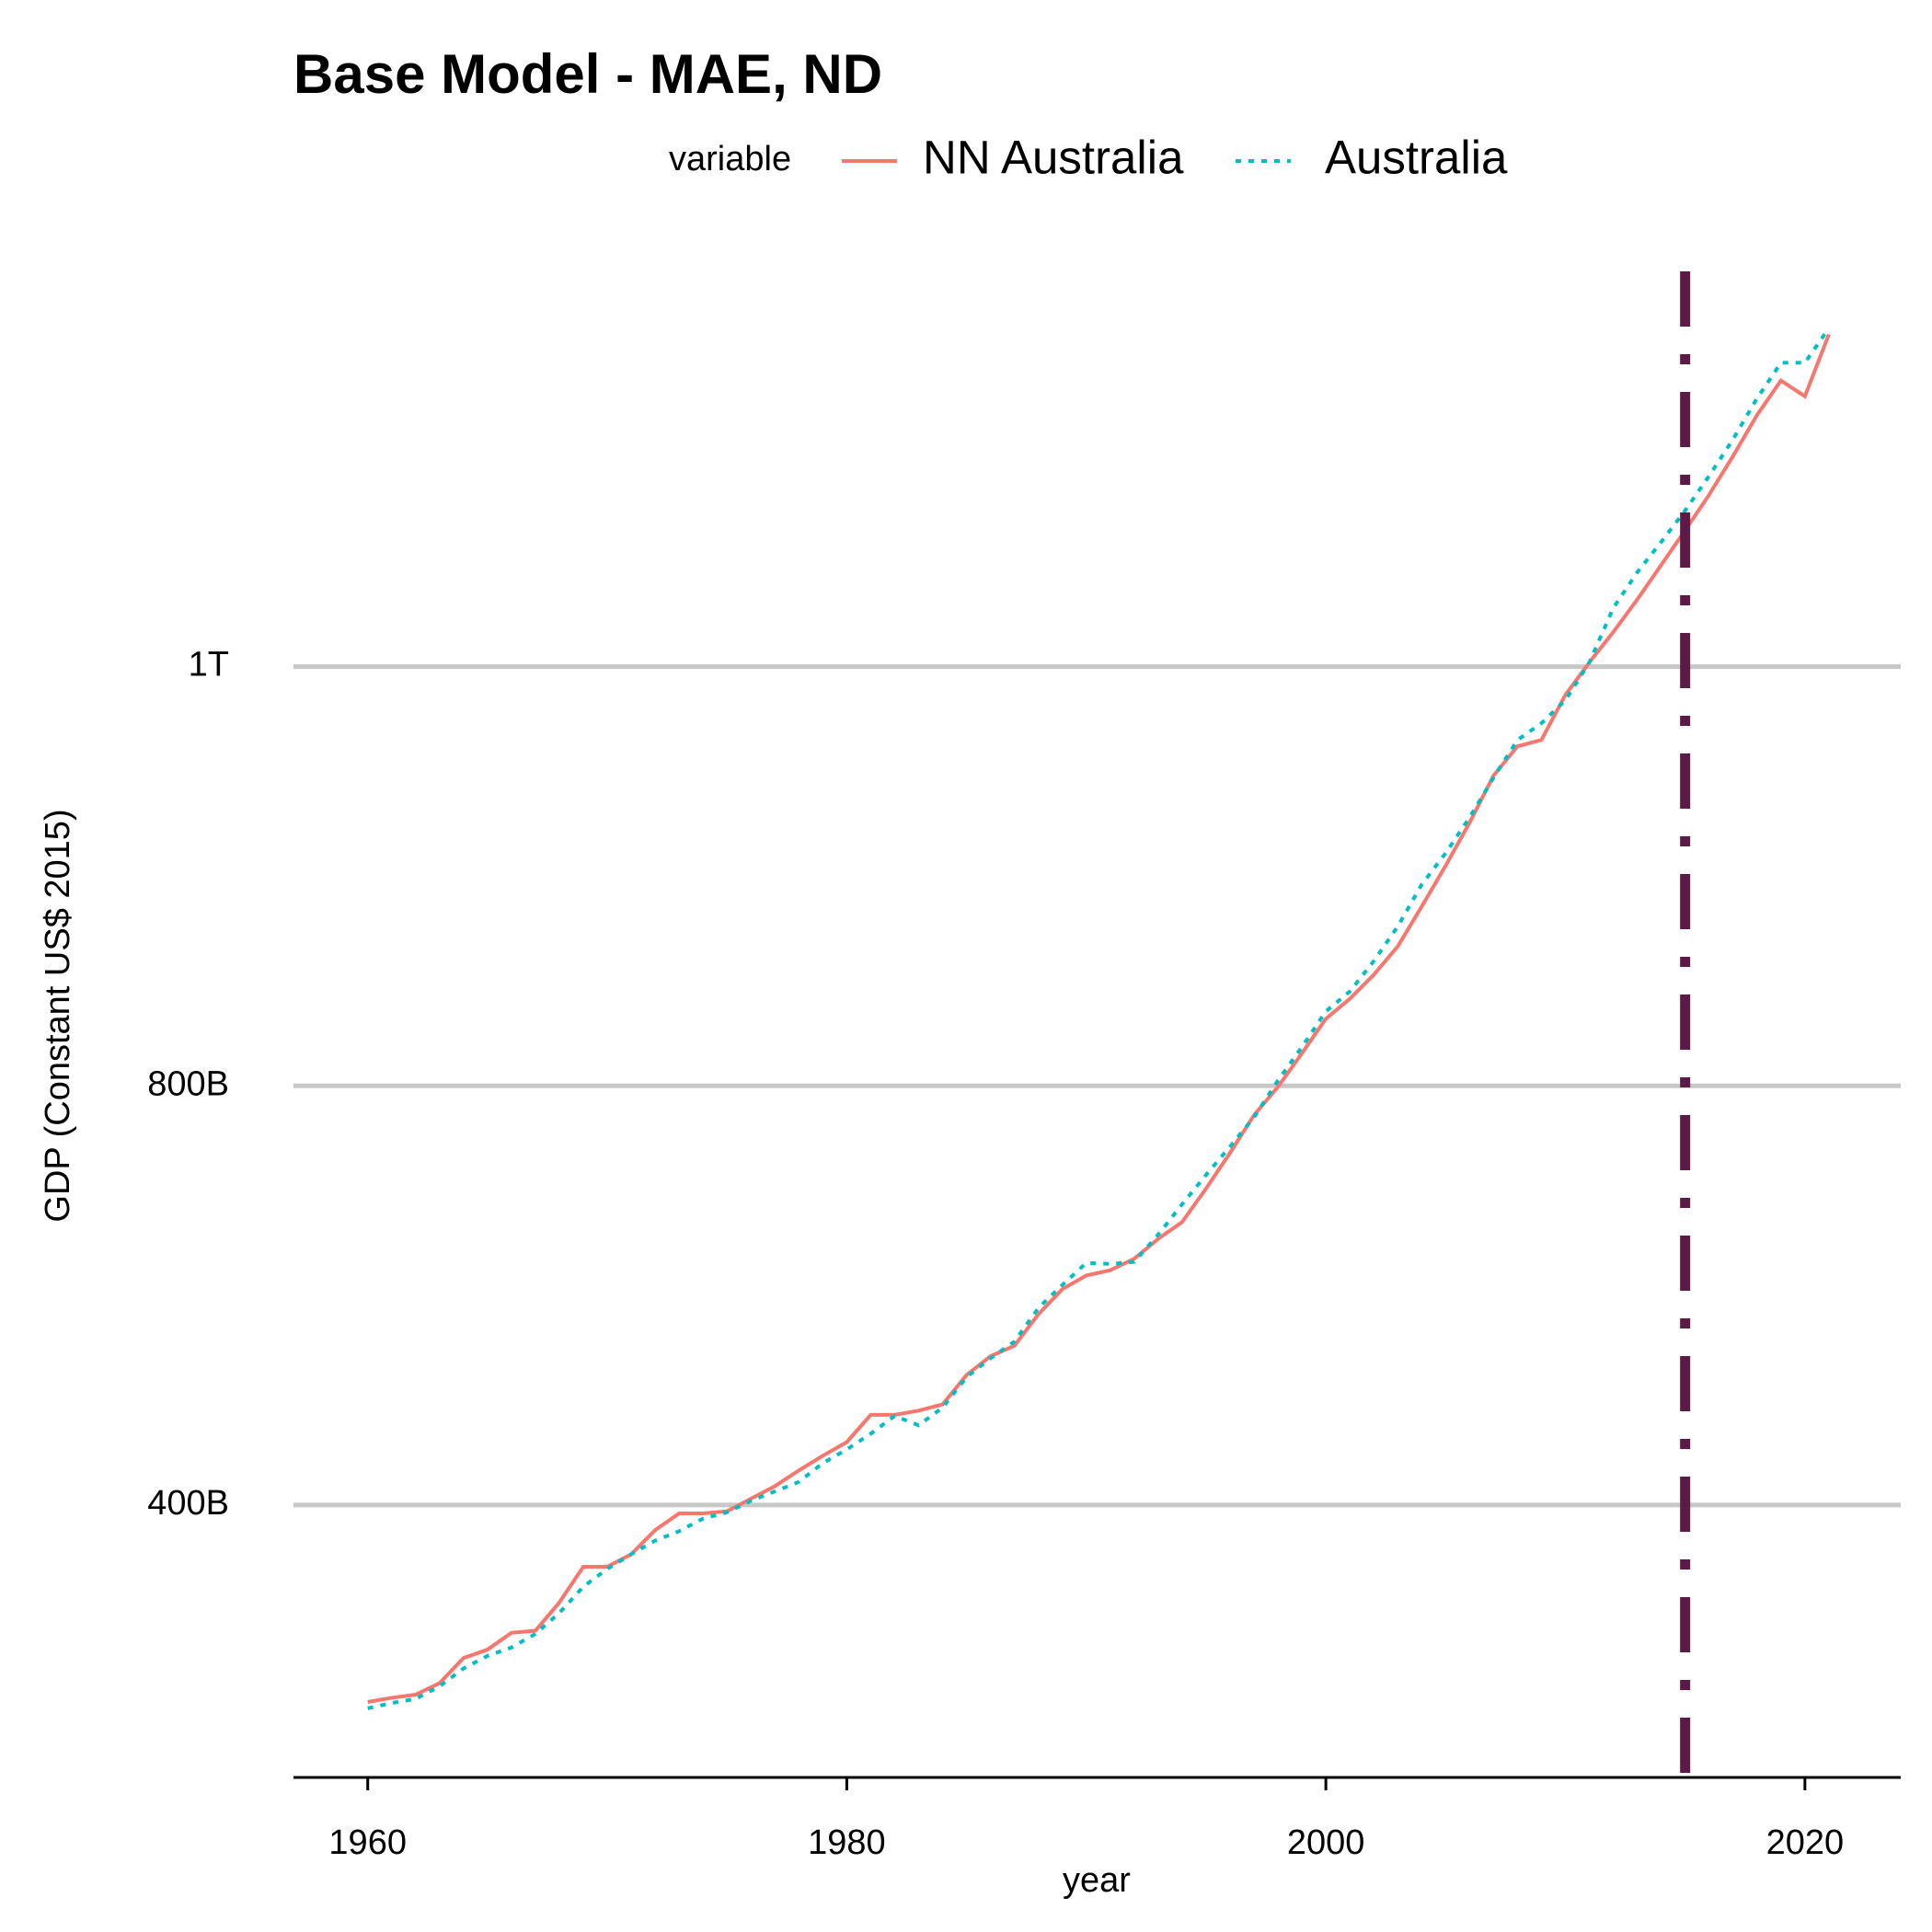 The height and width of the screenshot is (1932, 1932). I want to click on x-axis-title: year, so click(1097, 1880).